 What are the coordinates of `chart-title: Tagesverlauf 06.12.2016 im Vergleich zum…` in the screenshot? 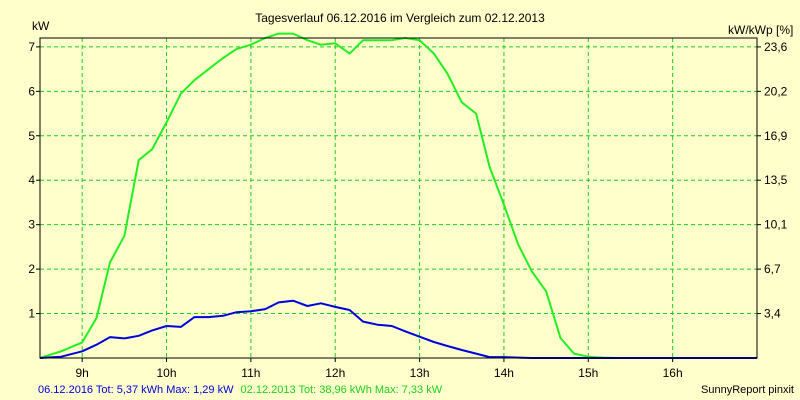 It's located at (400, 18).